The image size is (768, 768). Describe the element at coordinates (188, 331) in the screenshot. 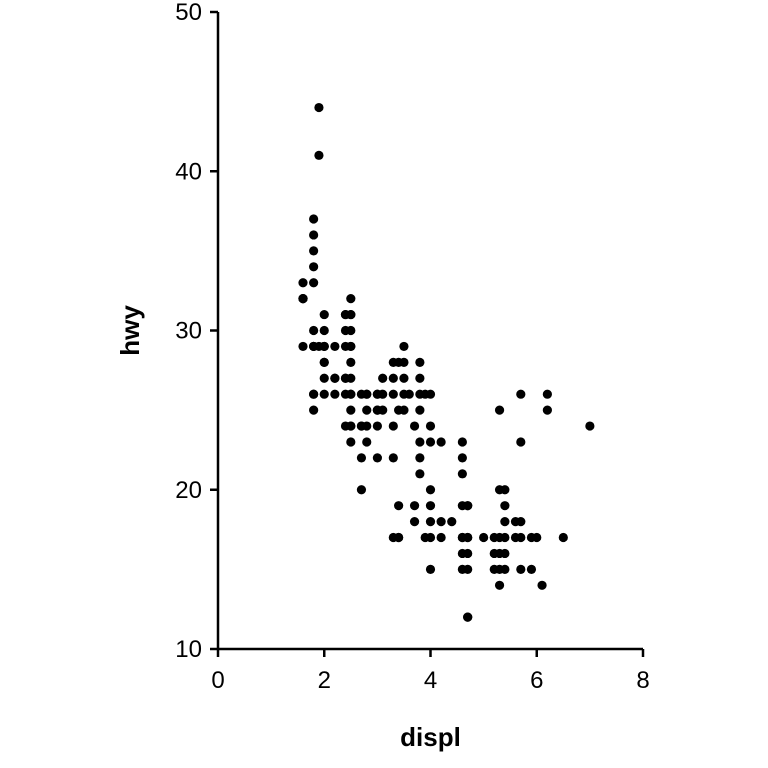

I see `y-tick-label: 30` at that location.